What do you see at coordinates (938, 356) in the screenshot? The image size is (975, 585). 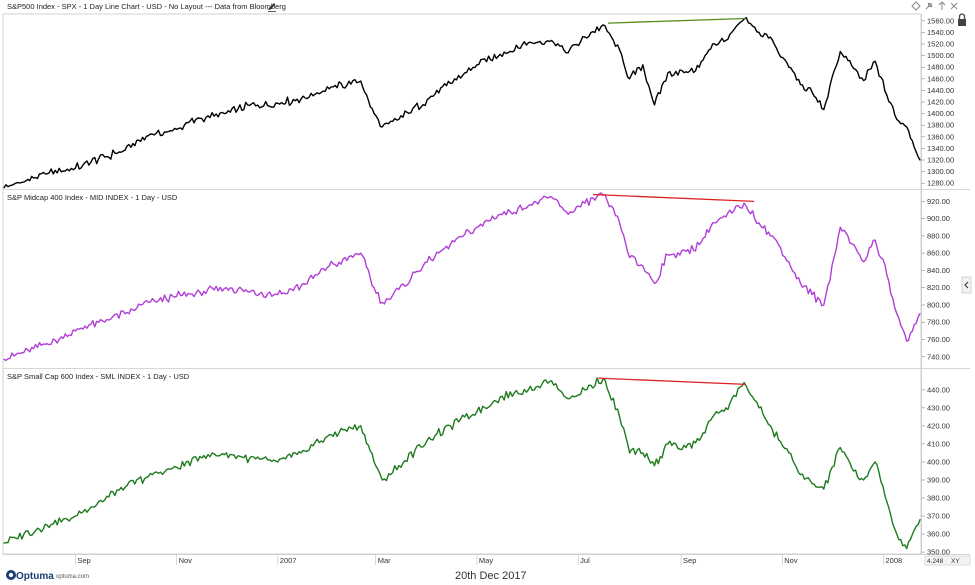 I see `y-tick-label: 740.00` at bounding box center [938, 356].